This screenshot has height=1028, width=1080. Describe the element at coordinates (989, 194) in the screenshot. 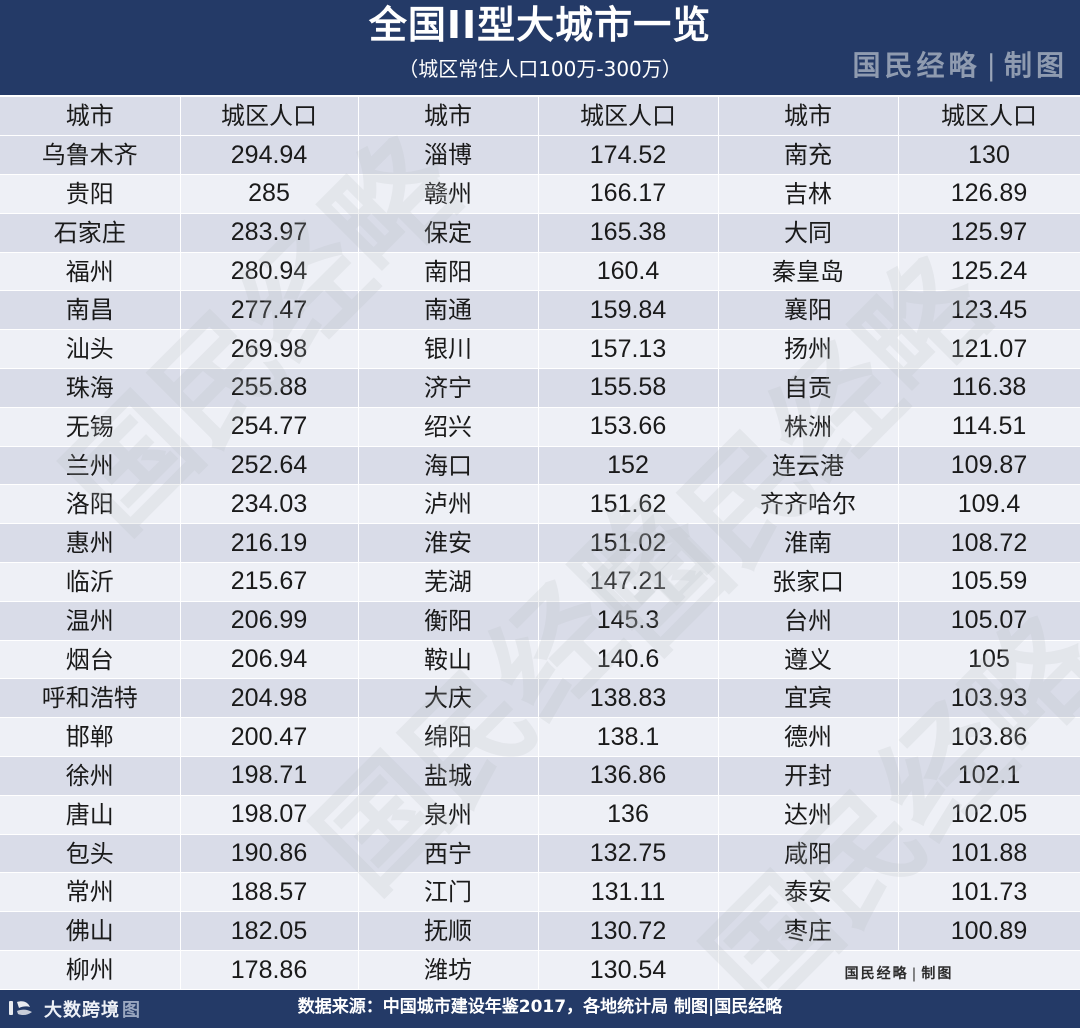

I see `population-cell: 126.89` at that location.